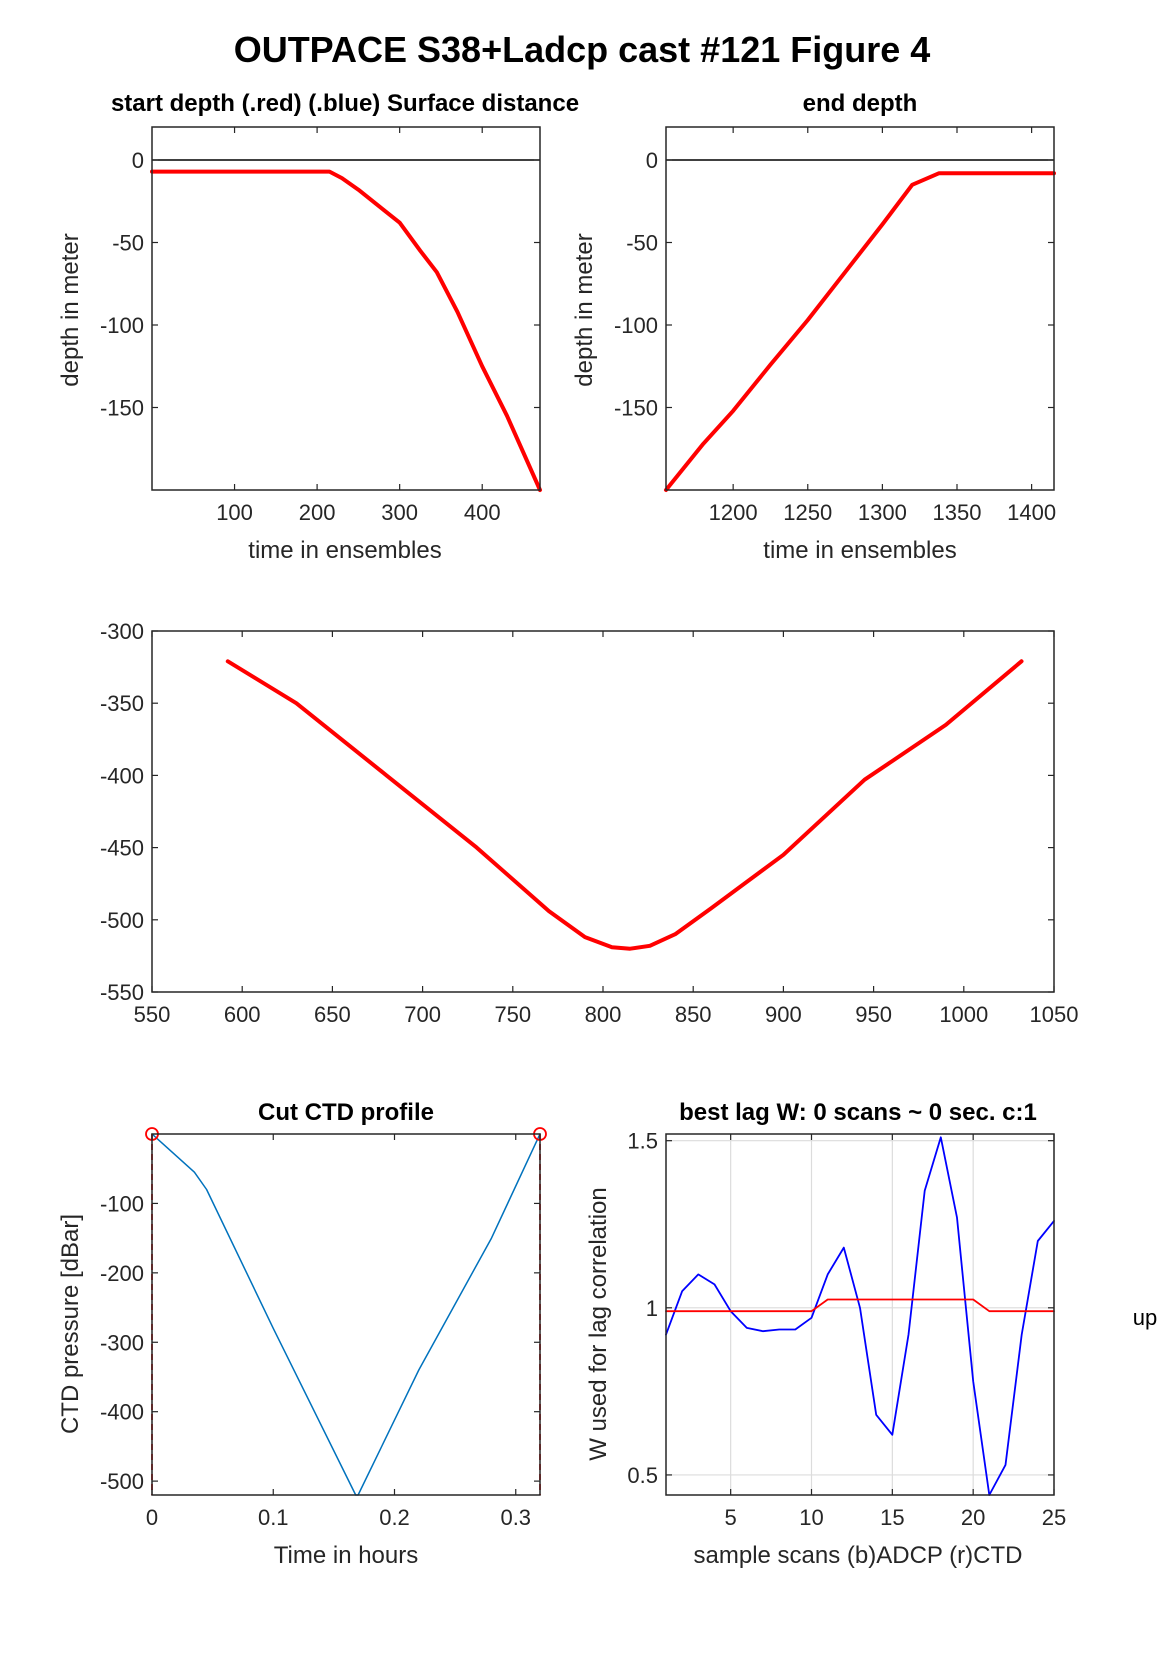  Describe the element at coordinates (963, 1014) in the screenshot. I see `x-tick-label: 1000` at that location.